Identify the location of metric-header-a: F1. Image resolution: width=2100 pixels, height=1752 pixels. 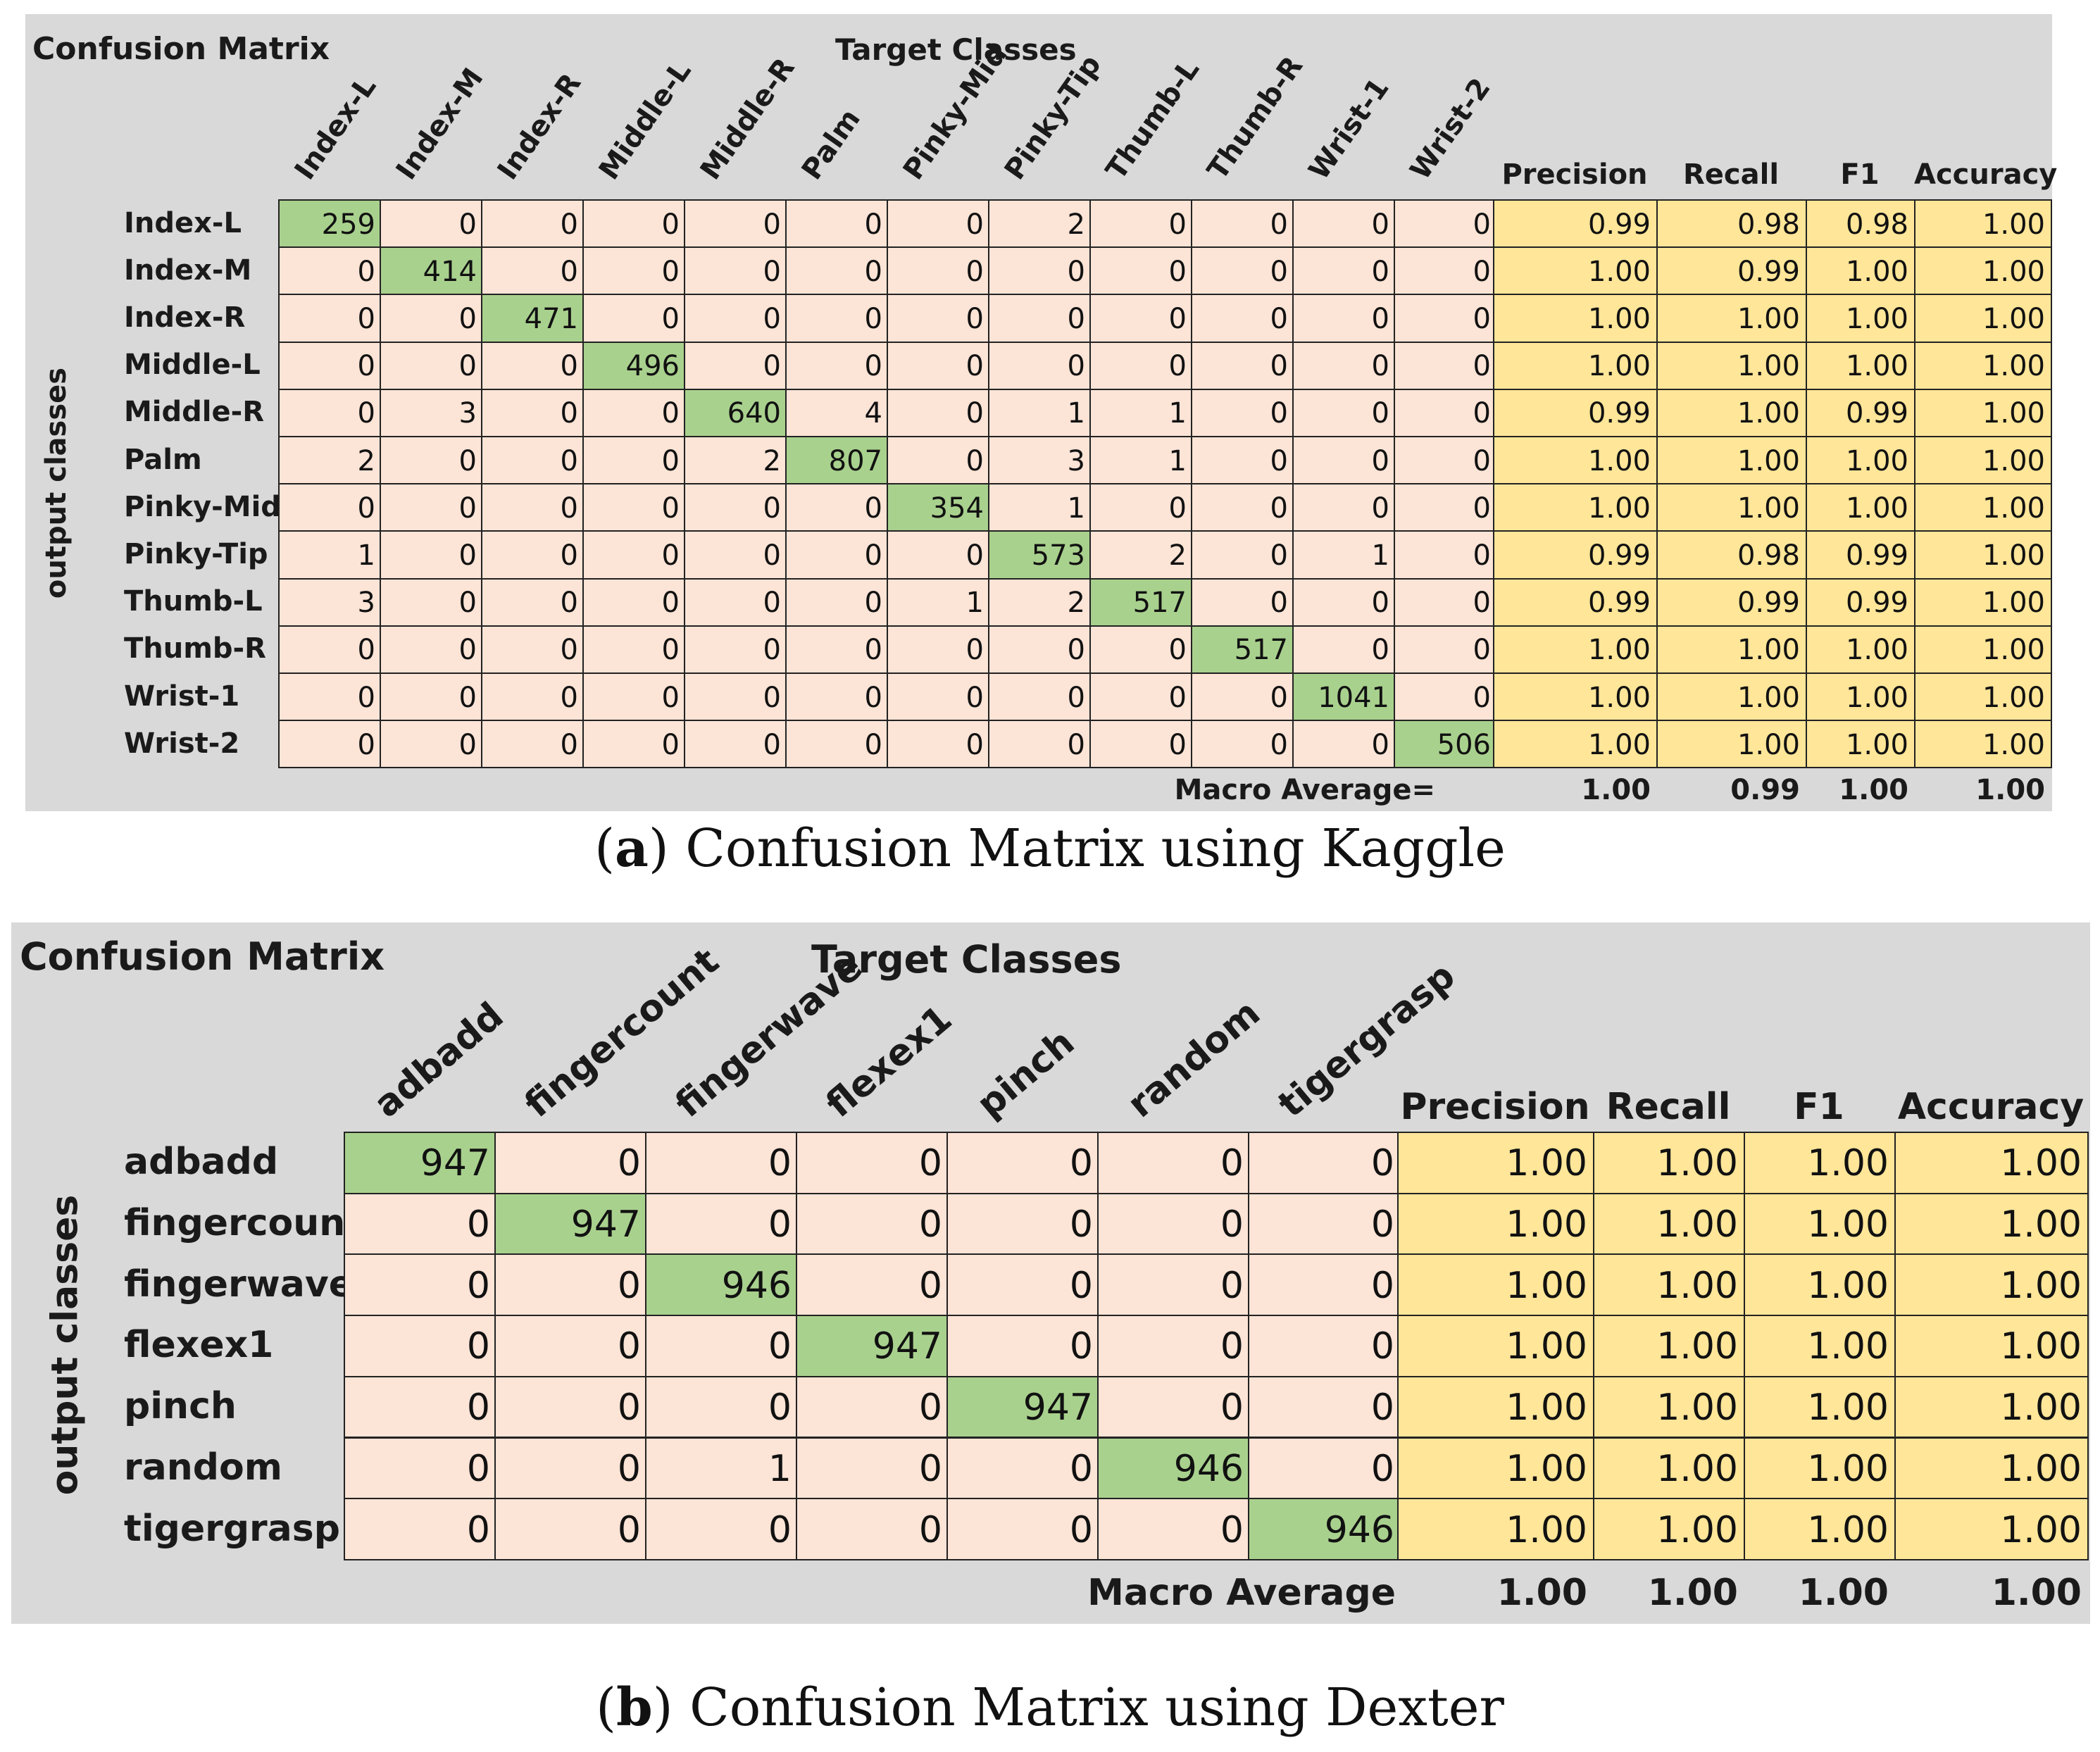
(1860, 174).